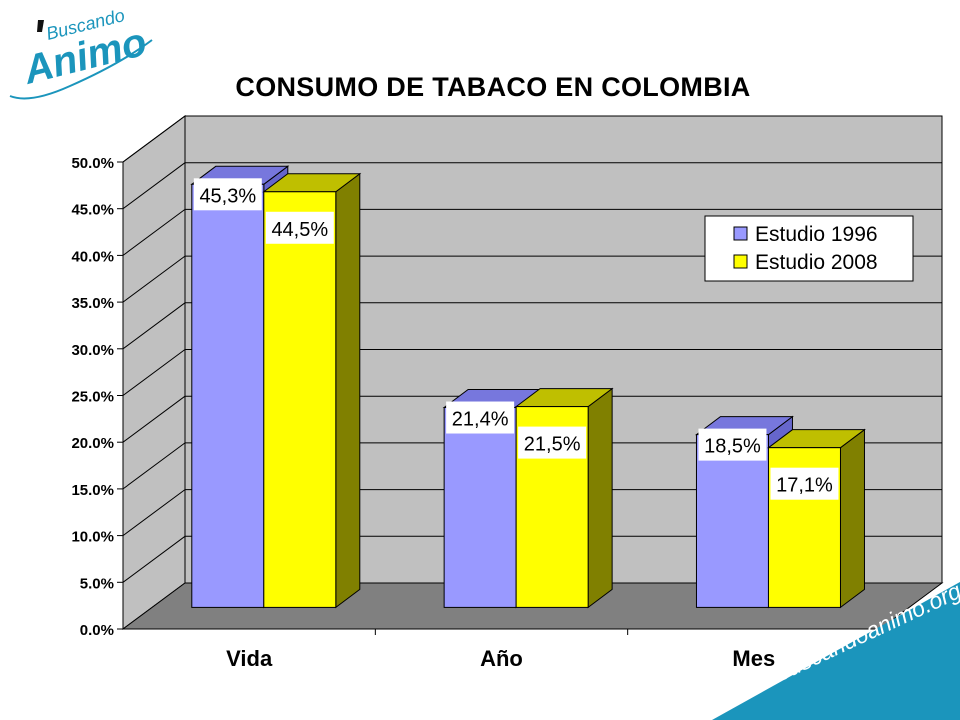  What do you see at coordinates (97, 630) in the screenshot?
I see `y-tick-label: 0.0%` at bounding box center [97, 630].